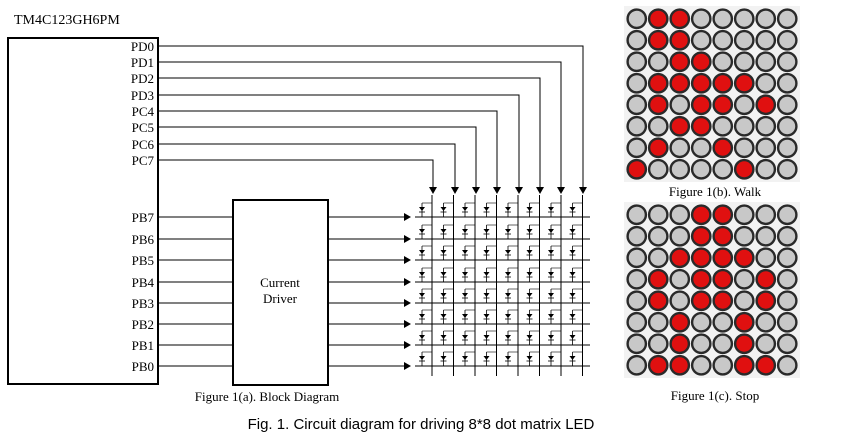 The width and height of the screenshot is (843, 441). Describe the element at coordinates (142, 78) in the screenshot. I see `column-pin-label: PD2` at that location.